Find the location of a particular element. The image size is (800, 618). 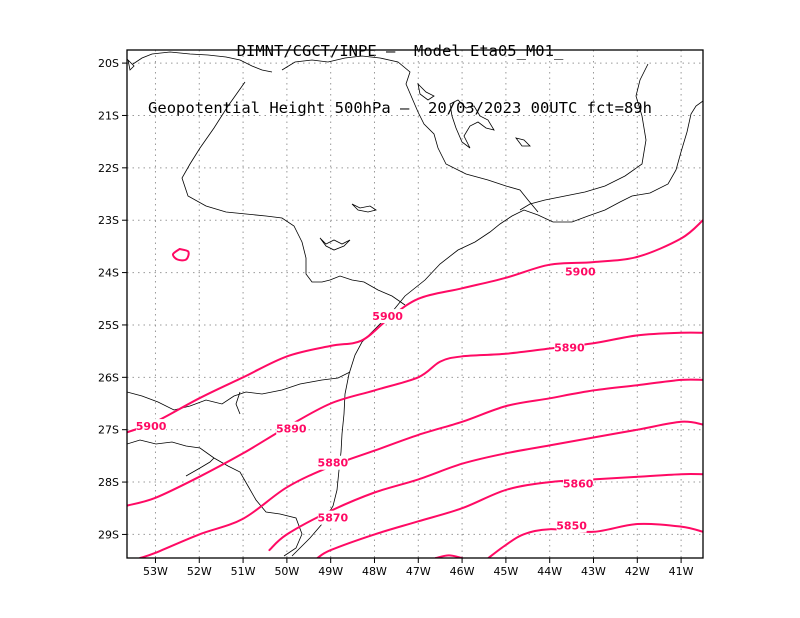

y-tick-label: 23S is located at coordinates (108, 220).